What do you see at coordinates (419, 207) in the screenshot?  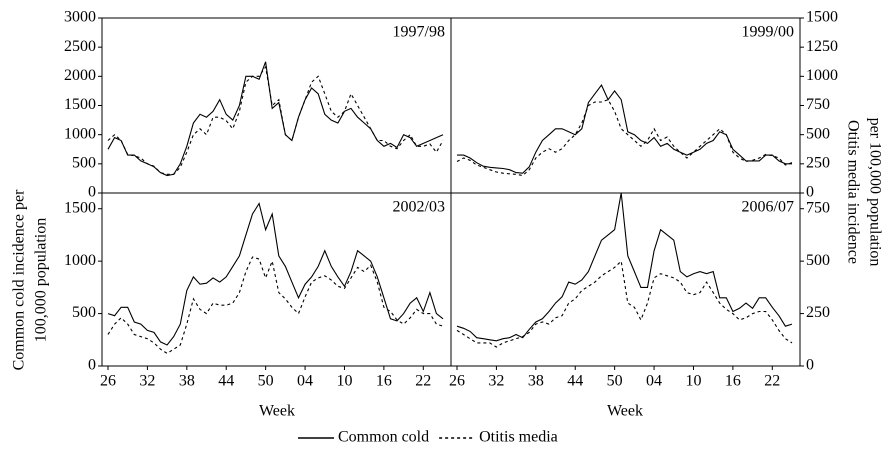 I see `panel-title: 2002/03` at bounding box center [419, 207].